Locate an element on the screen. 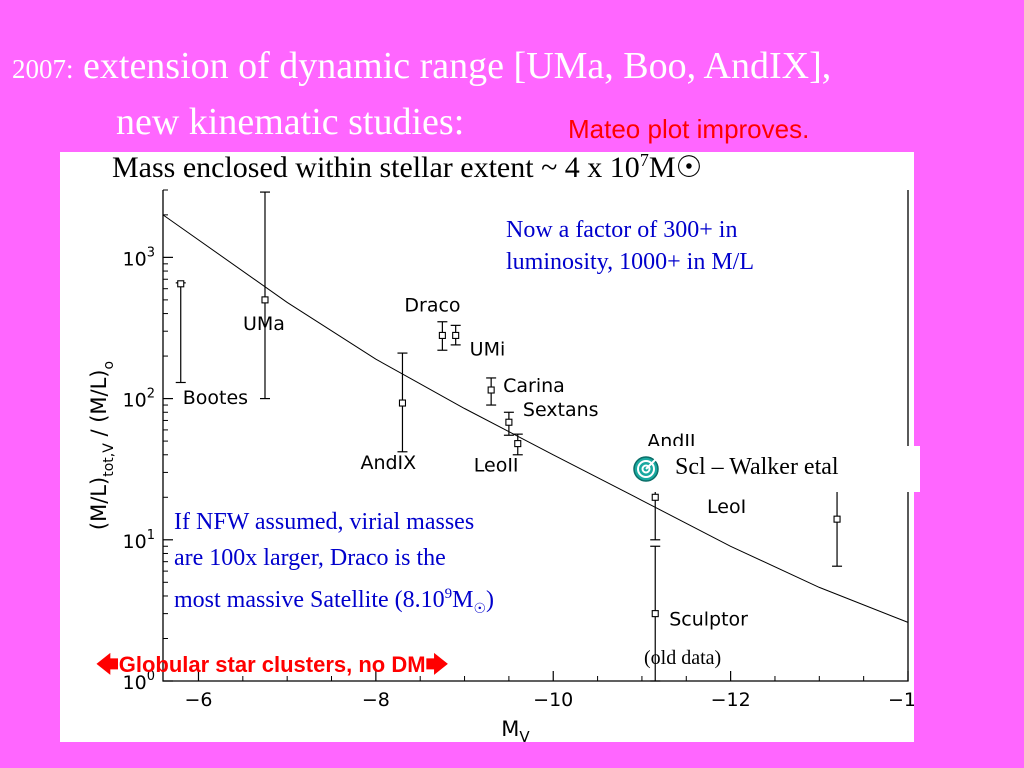 The width and height of the screenshot is (1024, 768). data-point-sculptor is located at coordinates (655, 614).